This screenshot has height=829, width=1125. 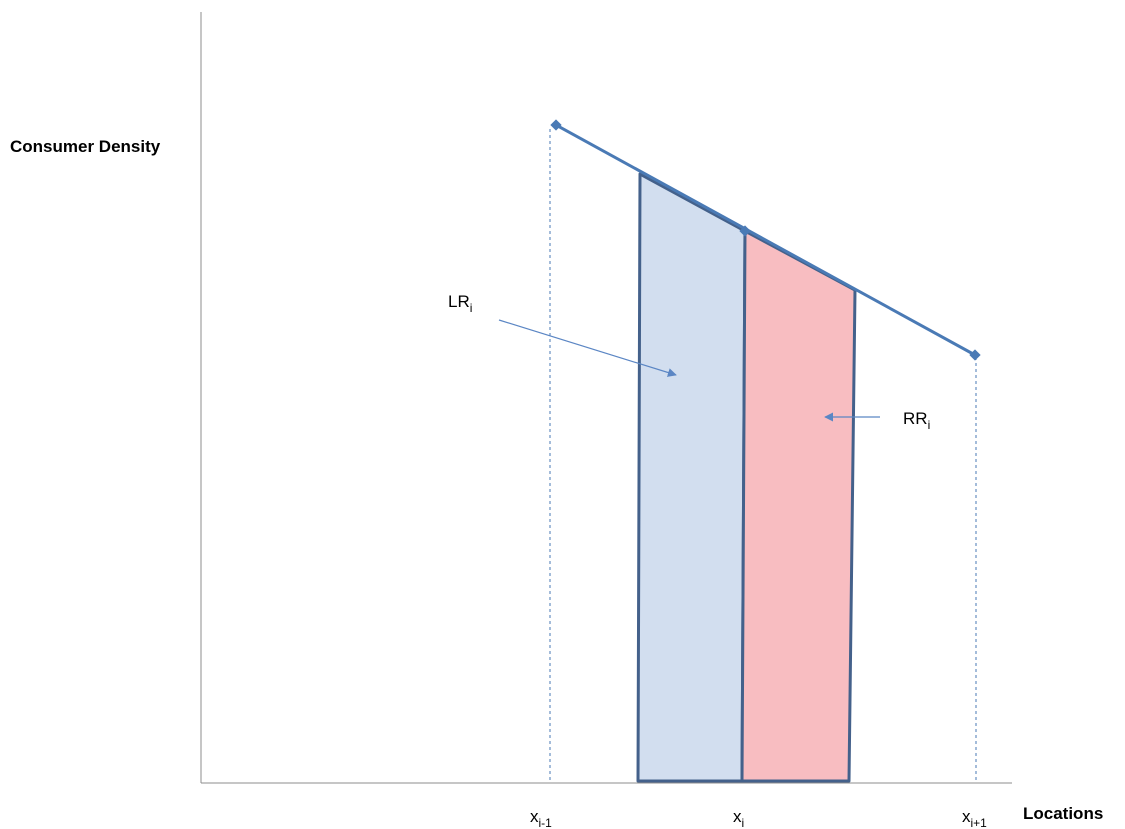 What do you see at coordinates (691, 477) in the screenshot?
I see `left-region-lr` at bounding box center [691, 477].